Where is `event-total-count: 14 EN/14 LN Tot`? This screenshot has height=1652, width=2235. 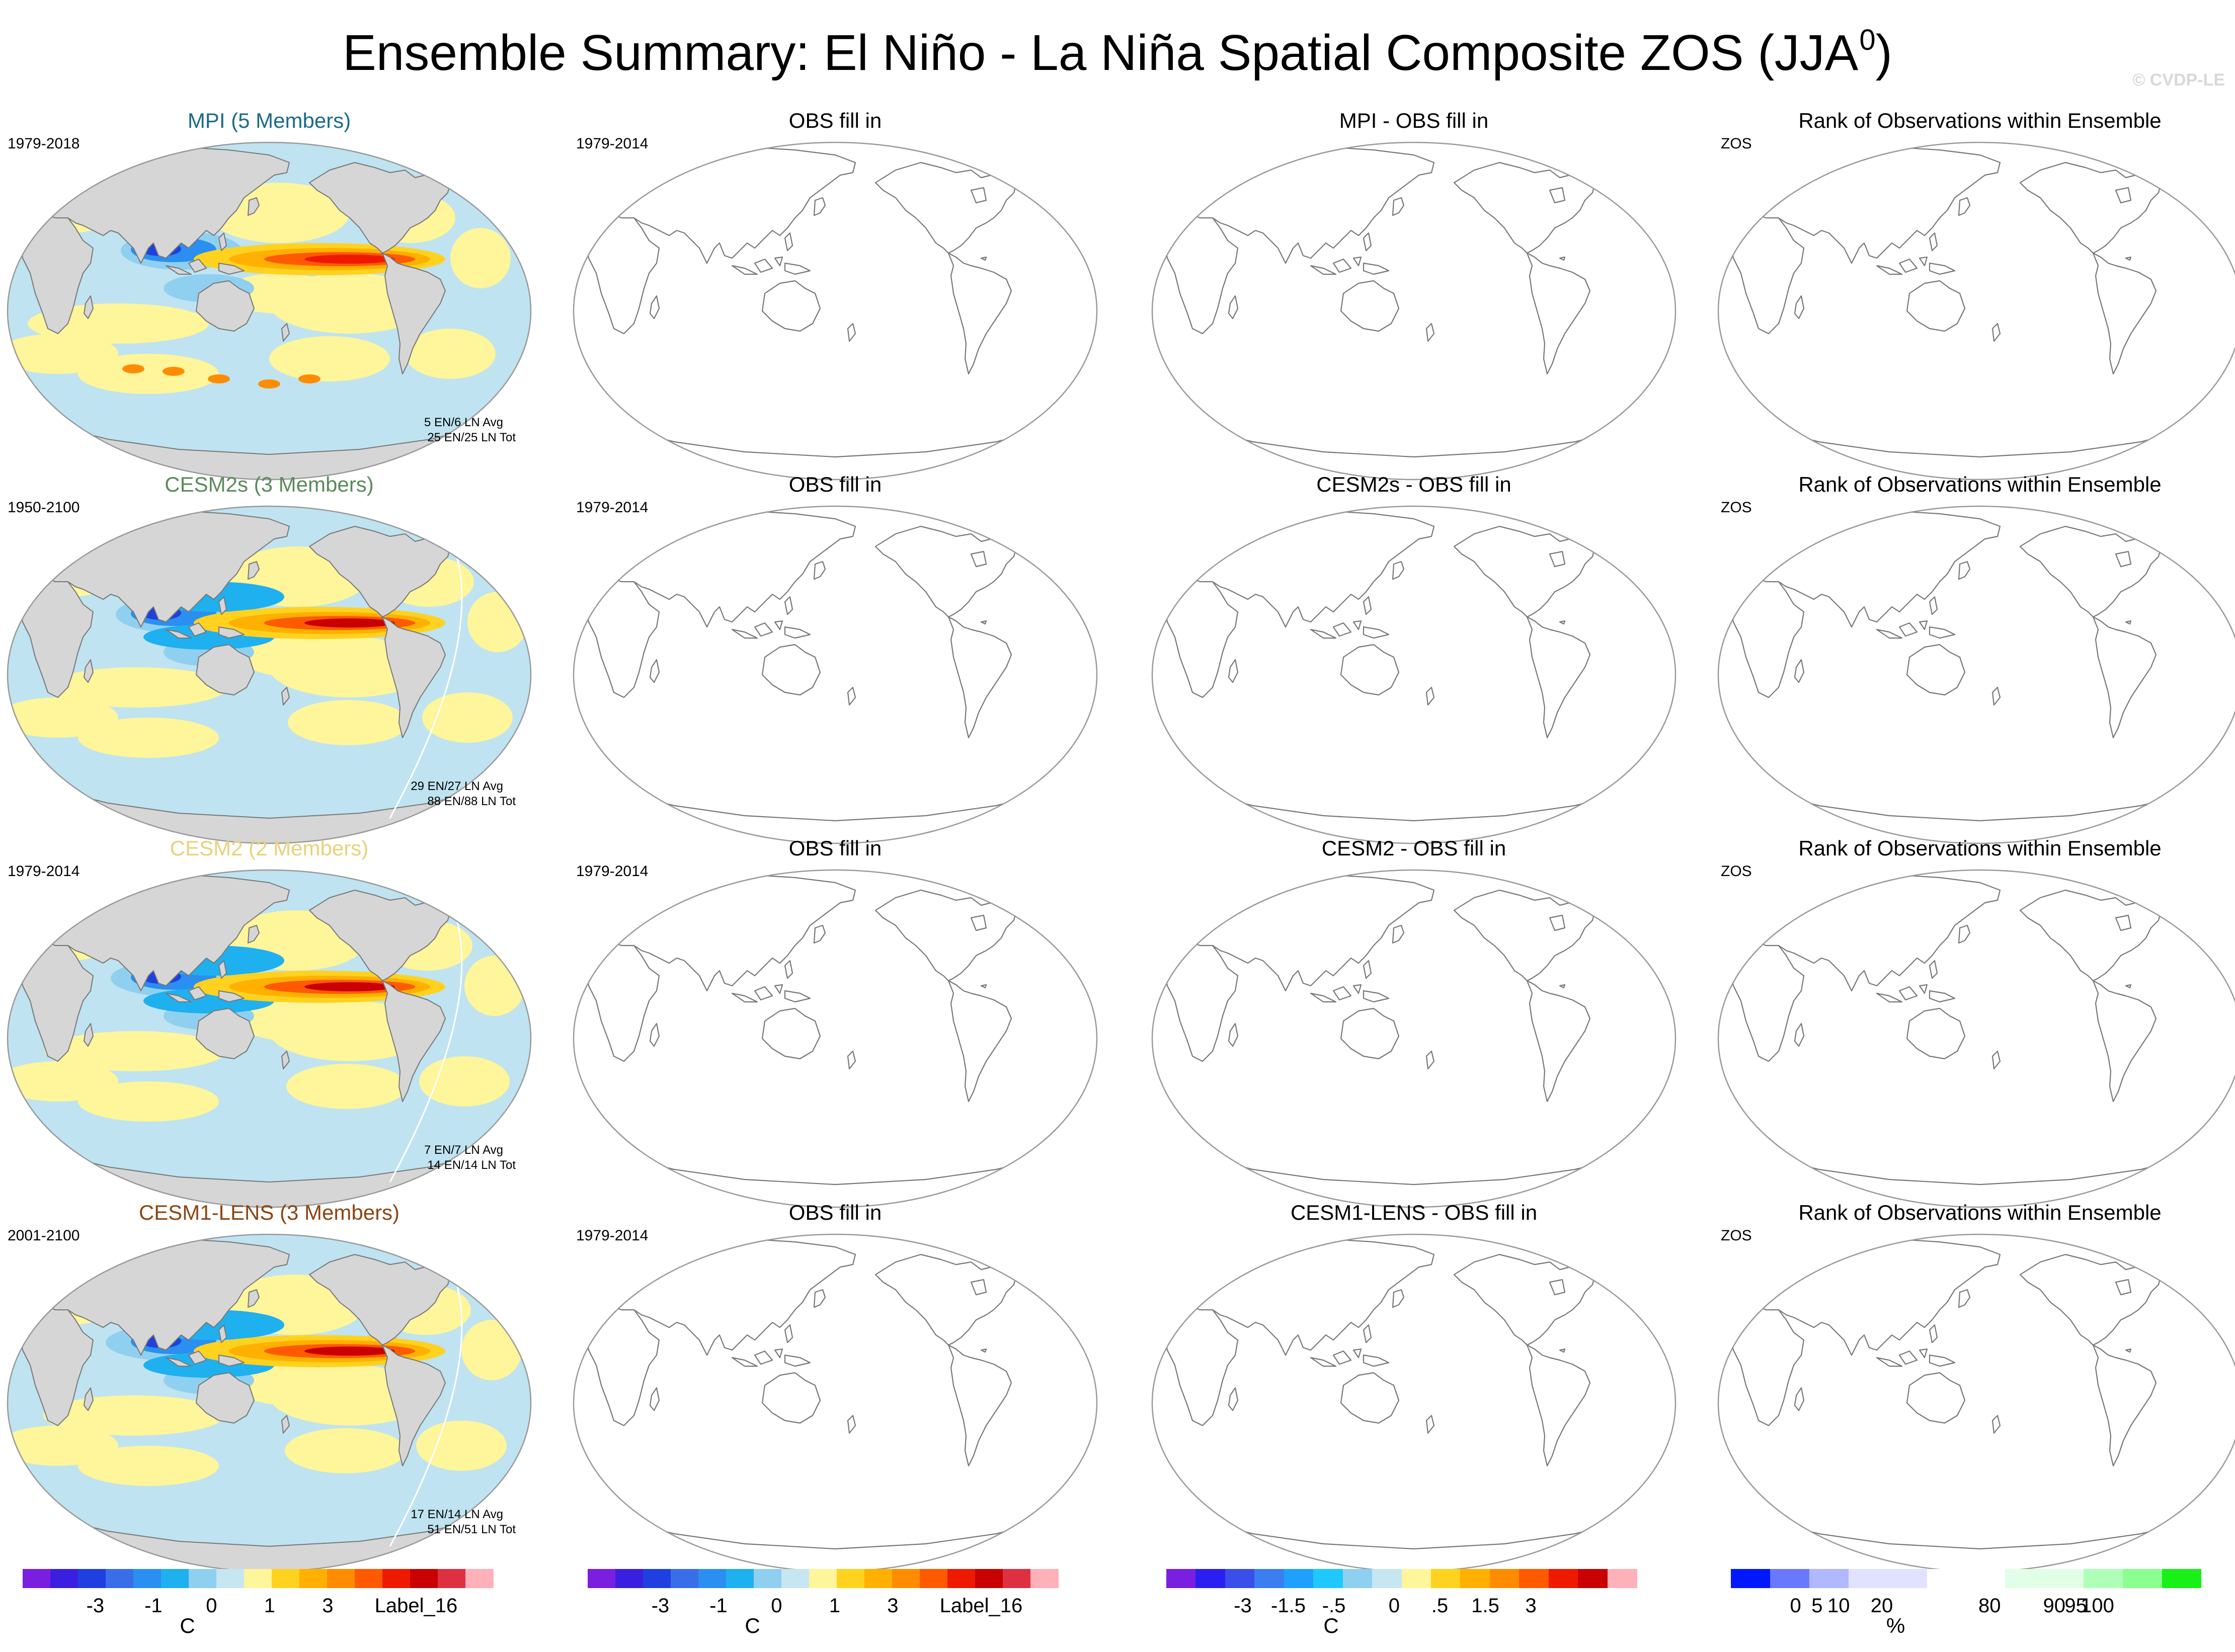 event-total-count: 14 EN/14 LN Tot is located at coordinates (471, 1165).